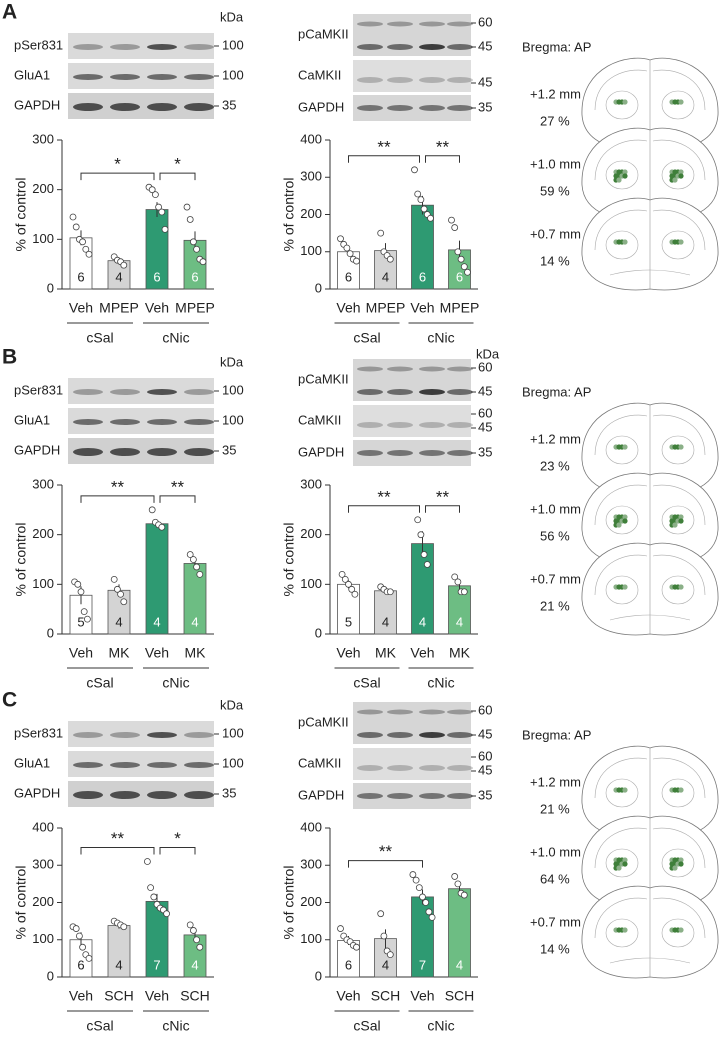 The width and height of the screenshot is (721, 1053). Describe the element at coordinates (555, 190) in the screenshot. I see `ap-percent: 59 %` at that location.